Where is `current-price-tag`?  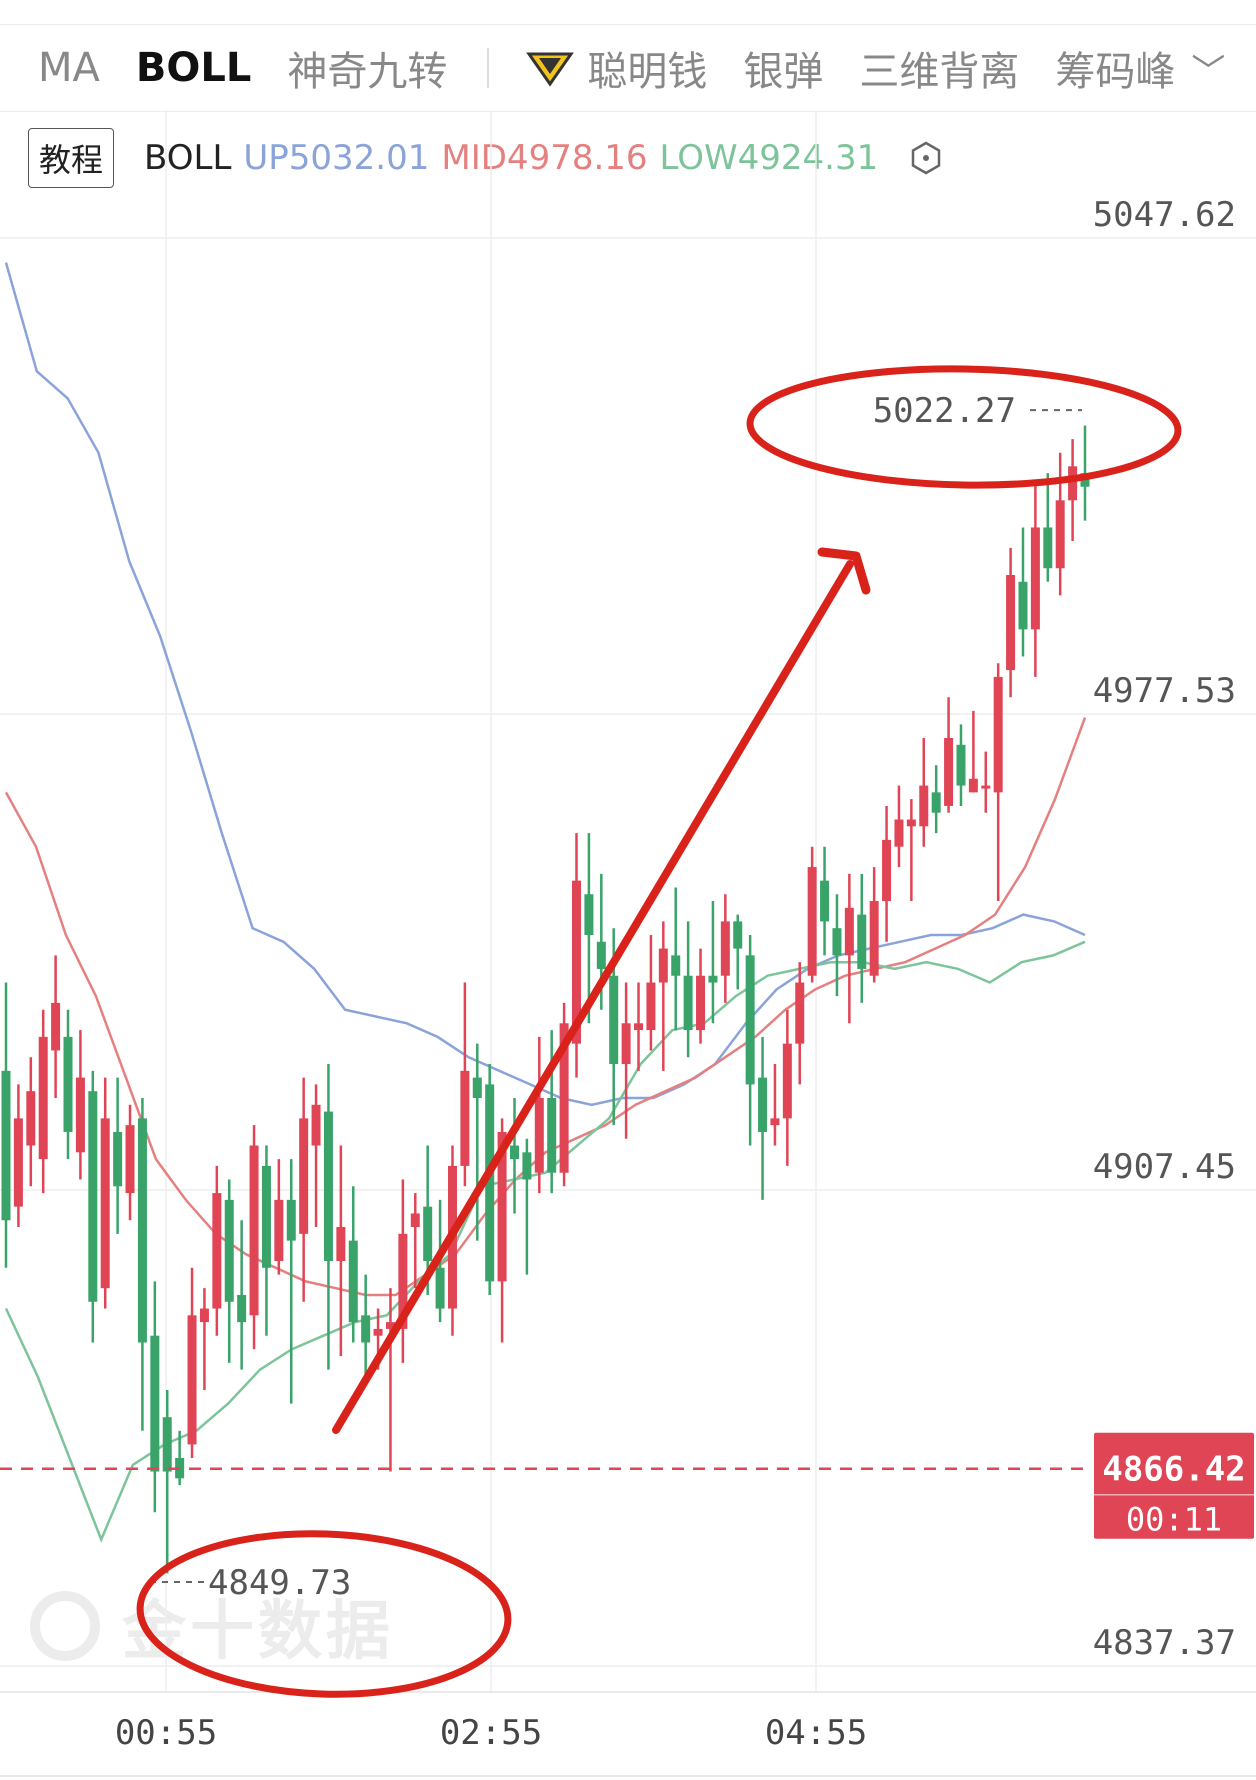
current-price-tag is located at coordinates (1174, 1485).